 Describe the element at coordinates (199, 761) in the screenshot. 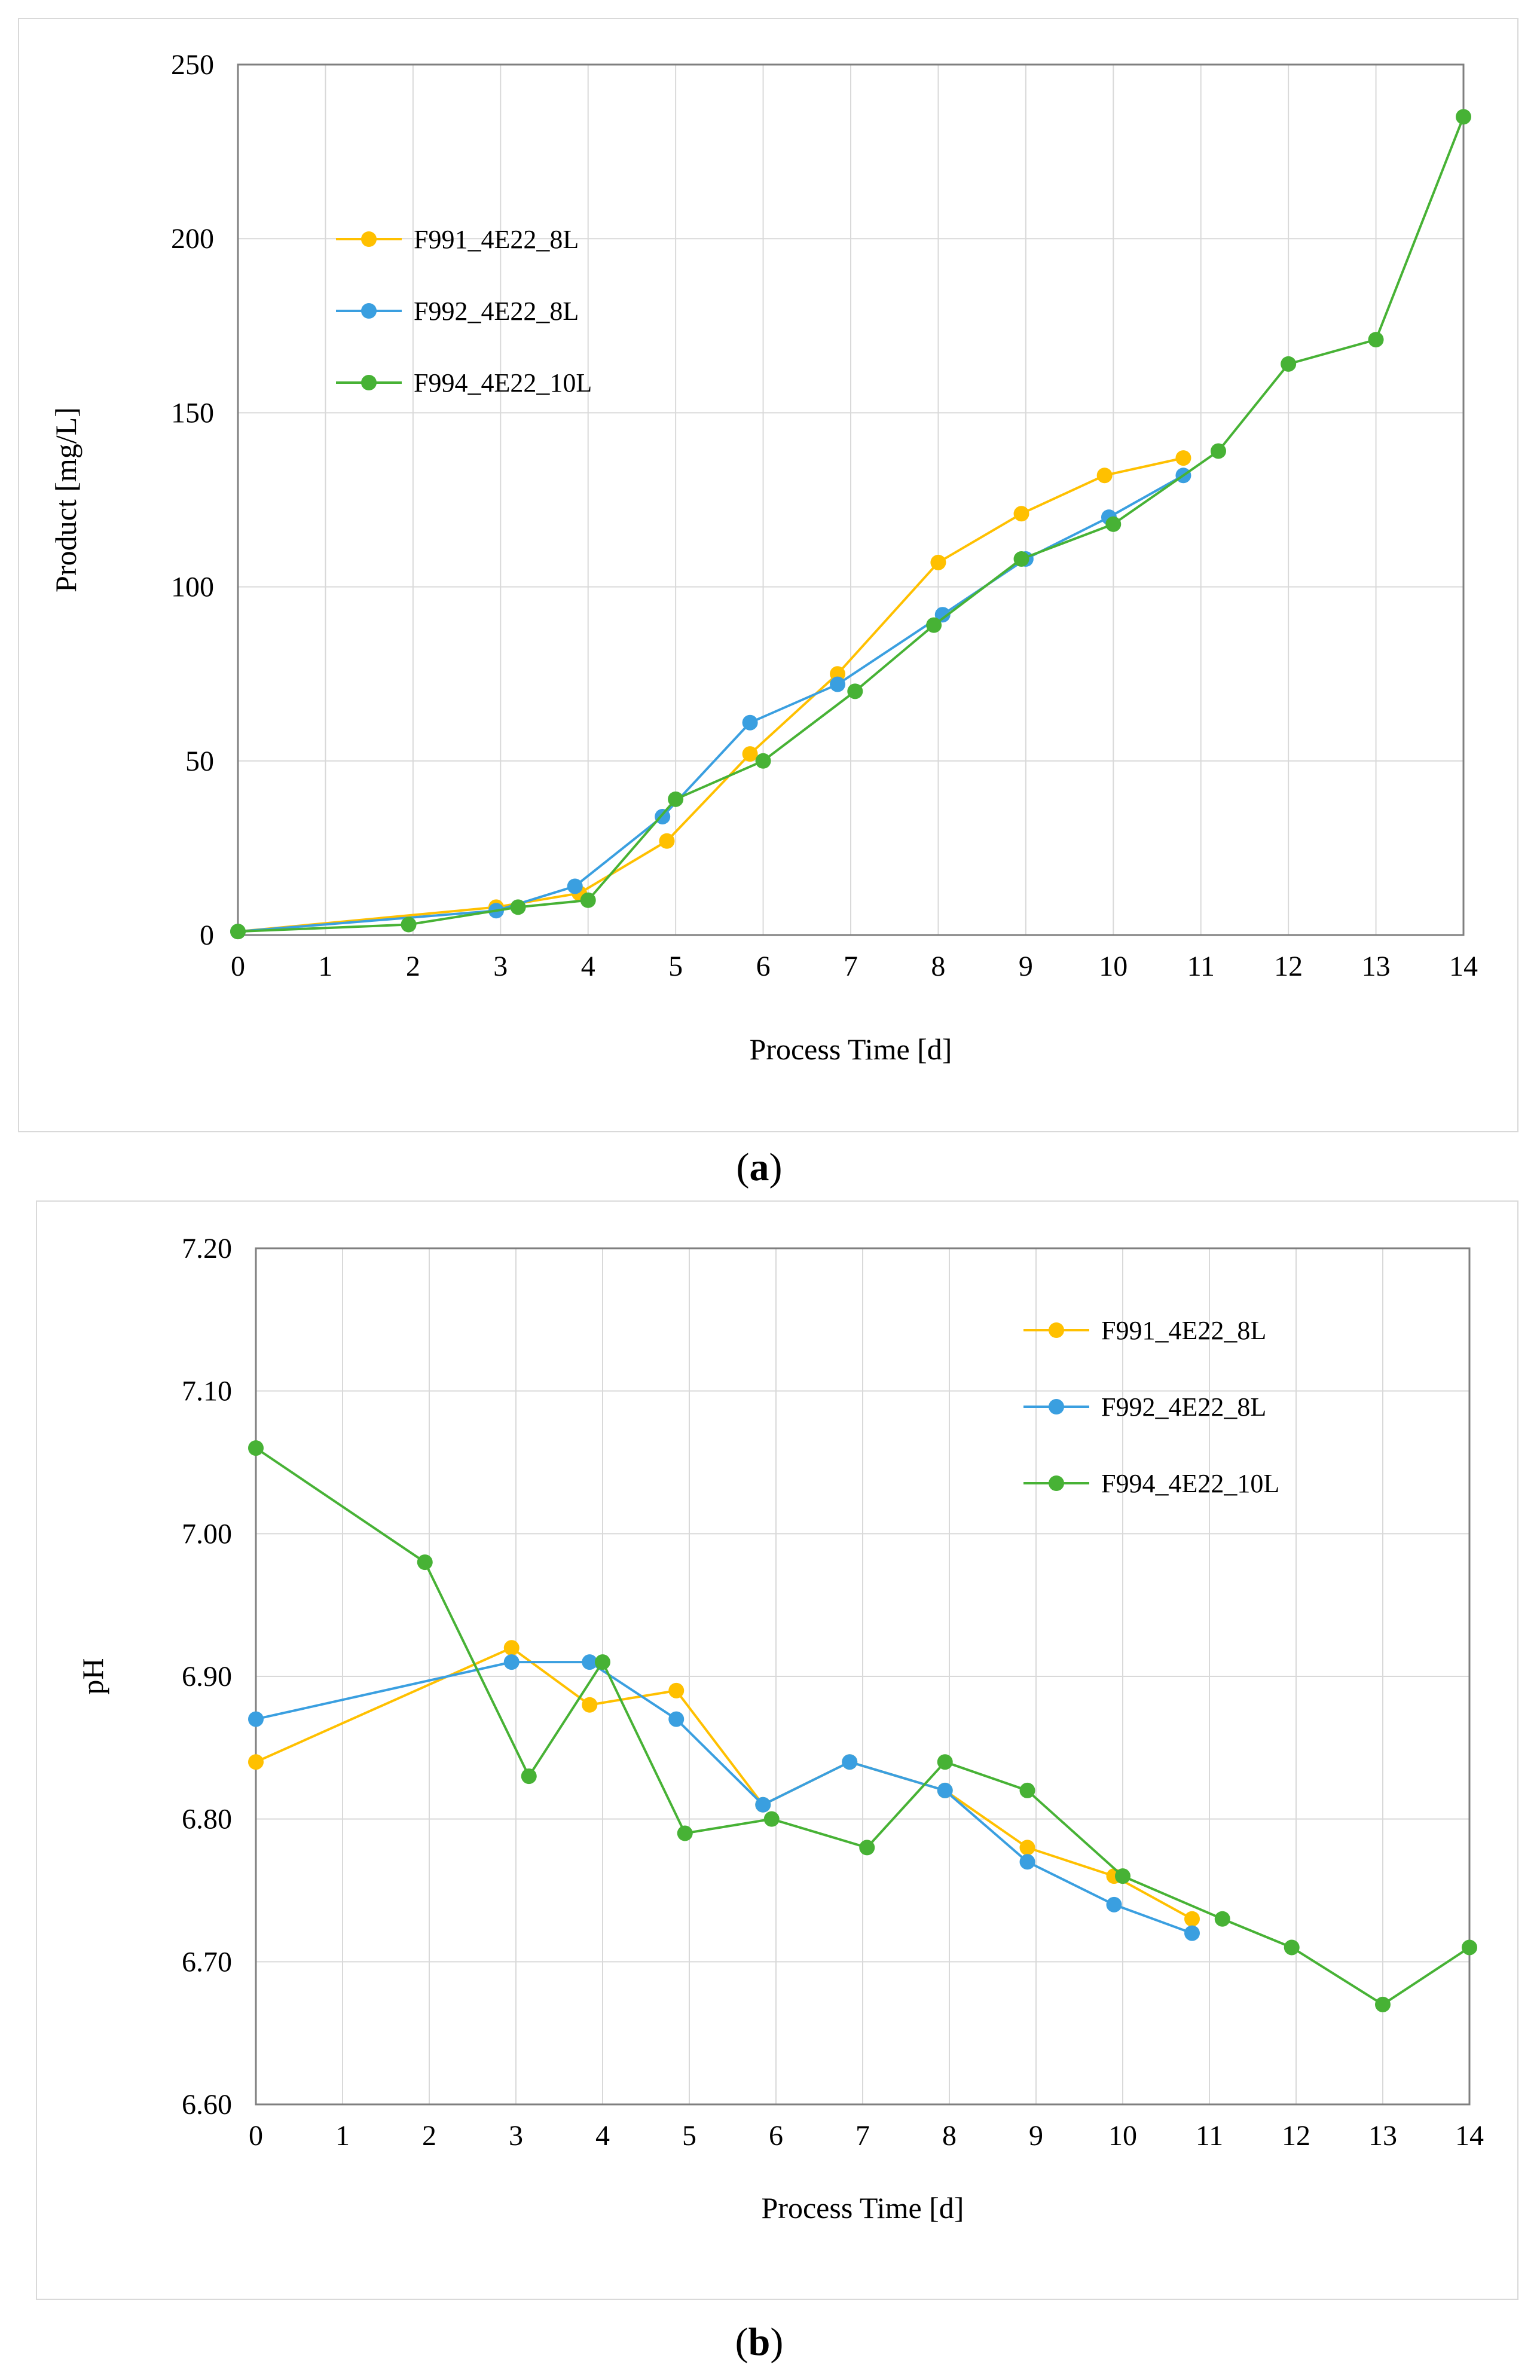

I see `y-tick-label: 50` at that location.